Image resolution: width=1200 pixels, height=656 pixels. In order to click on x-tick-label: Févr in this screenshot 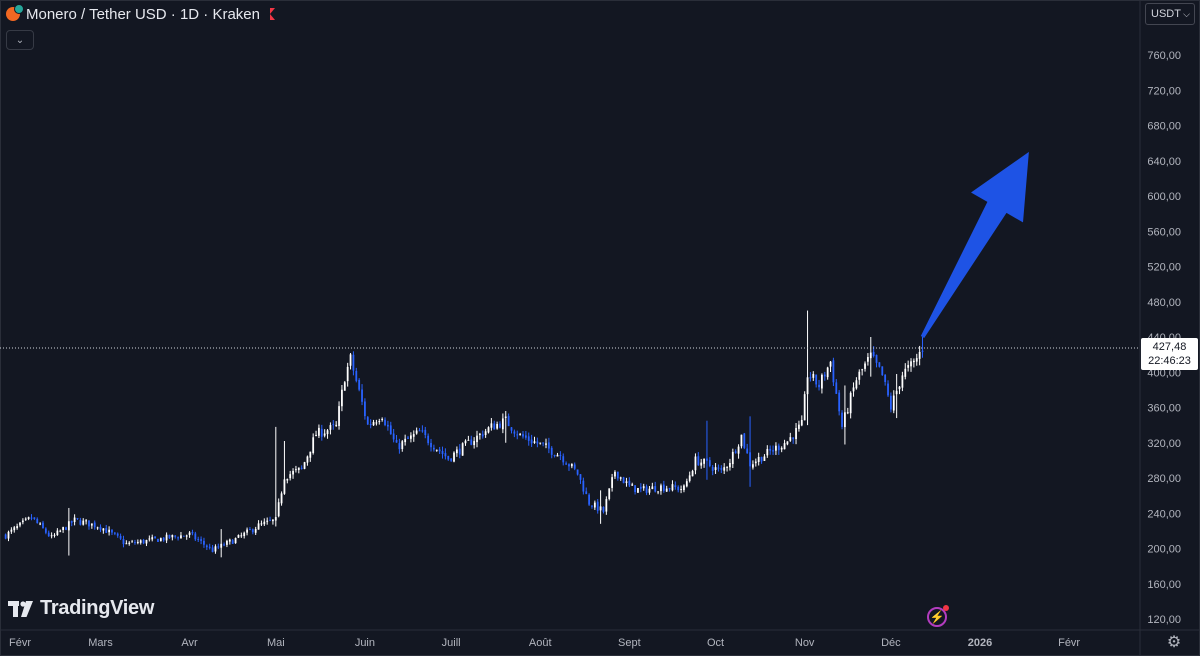, I will do `click(20, 643)`.